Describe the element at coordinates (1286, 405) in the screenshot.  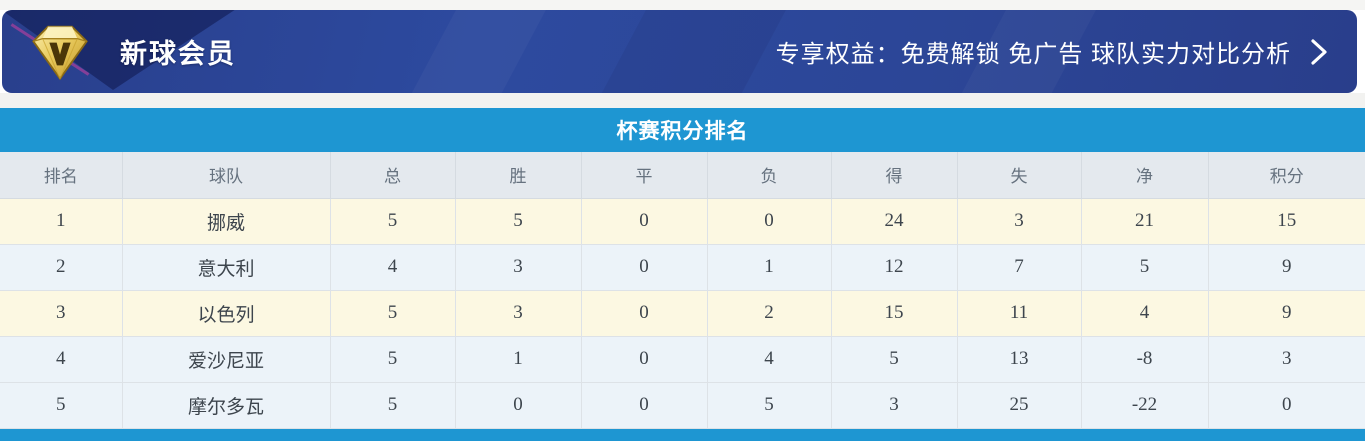
I see `pts-cell: 0` at that location.